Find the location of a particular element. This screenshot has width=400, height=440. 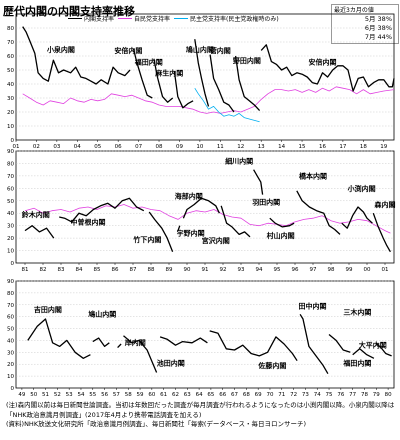

x-tick-label: 51 is located at coordinates (45, 395).